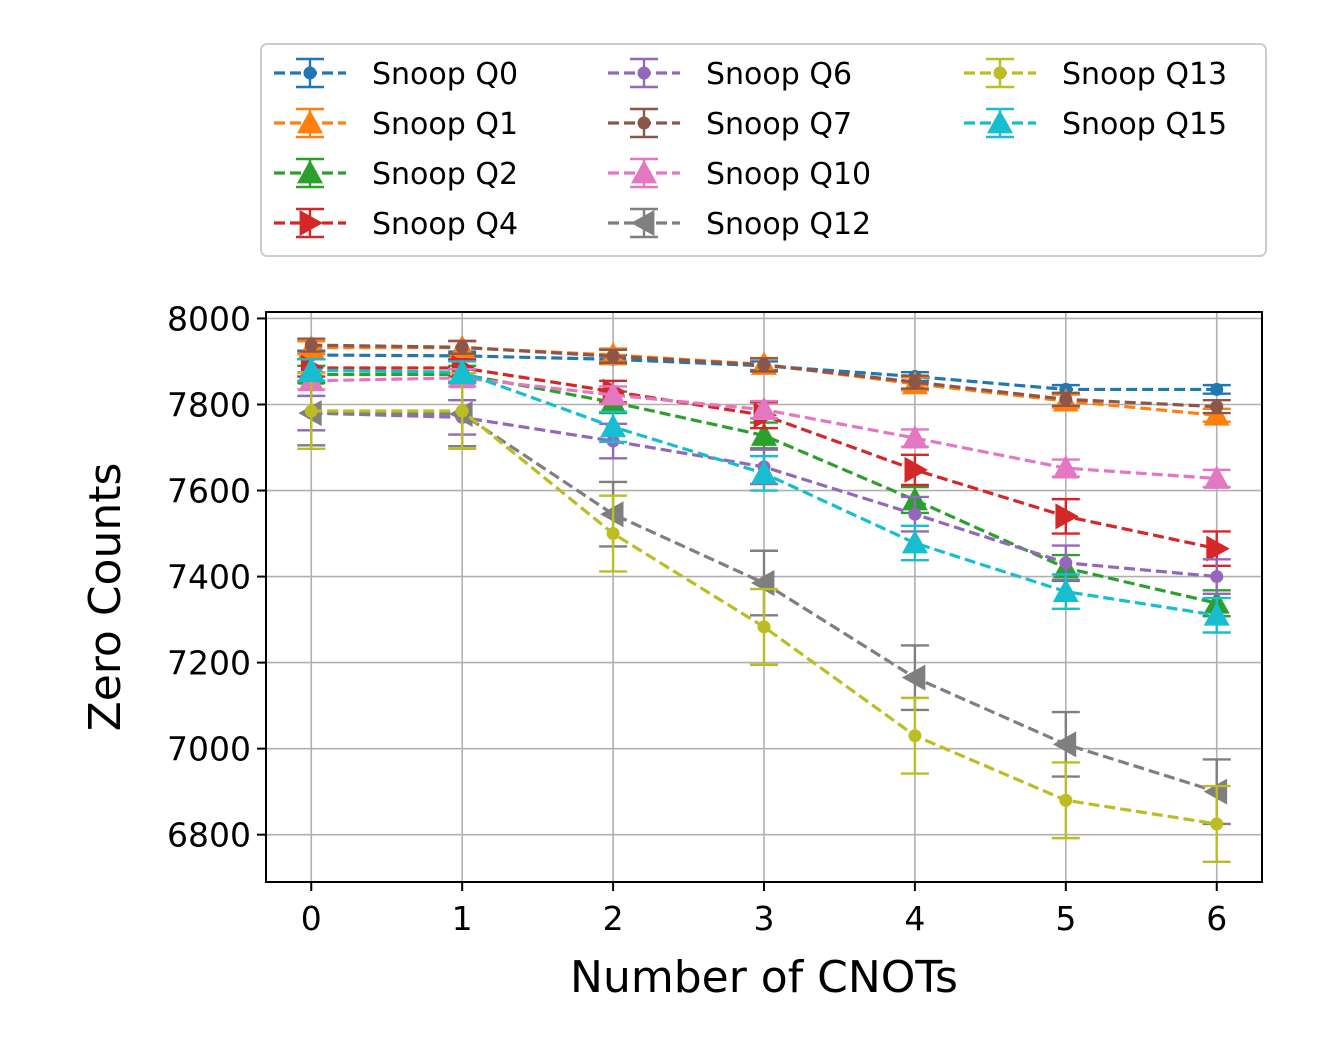 Image resolution: width=1328 pixels, height=1038 pixels. Describe the element at coordinates (445, 224) in the screenshot. I see `legend-label: Snoop Q4` at that location.